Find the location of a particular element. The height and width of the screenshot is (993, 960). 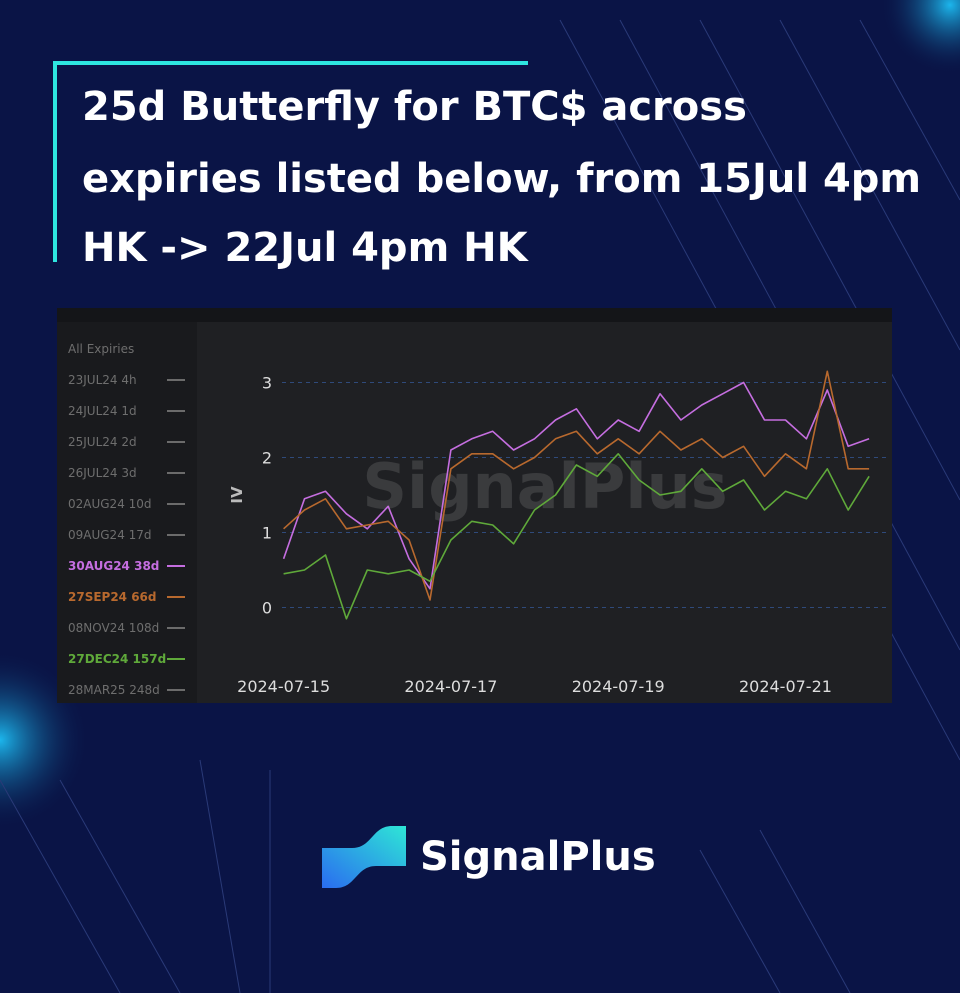

title-line: HK -> 22Jul 4pm HK is located at coordinates (306, 248).